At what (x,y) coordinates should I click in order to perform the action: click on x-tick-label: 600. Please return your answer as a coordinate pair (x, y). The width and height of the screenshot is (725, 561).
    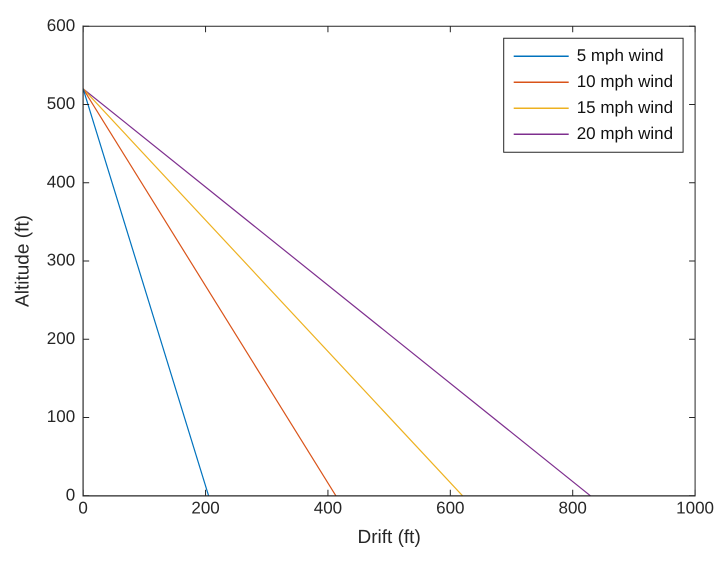
    Looking at the image, I should click on (450, 508).